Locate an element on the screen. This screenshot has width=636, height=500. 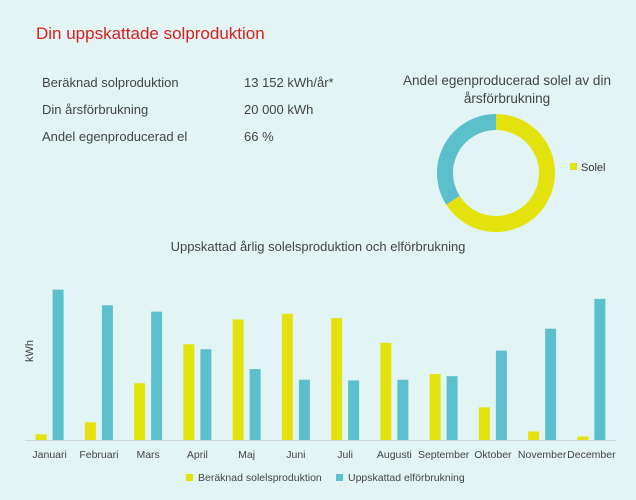
bar-solar-augusti is located at coordinates (386, 391).